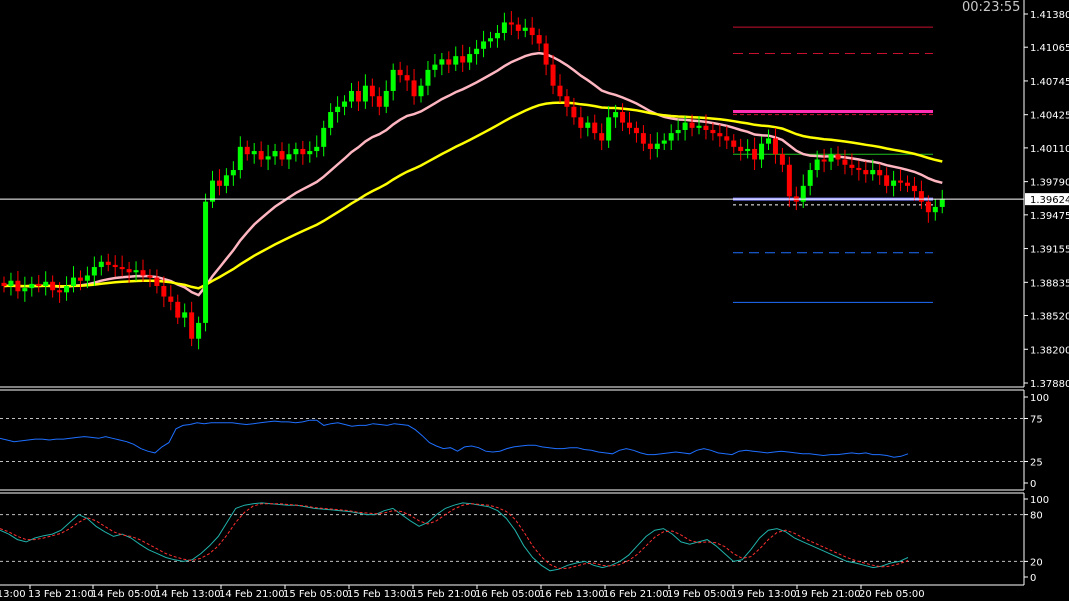 This screenshot has width=1069, height=601. What do you see at coordinates (1039, 398) in the screenshot?
I see `y-tick-label: 100` at bounding box center [1039, 398].